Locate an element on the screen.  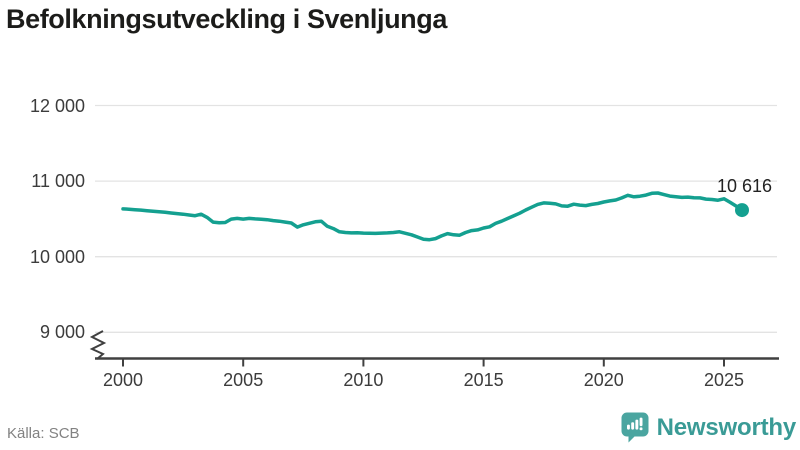
x-axis-label: 2005 is located at coordinates (243, 380).